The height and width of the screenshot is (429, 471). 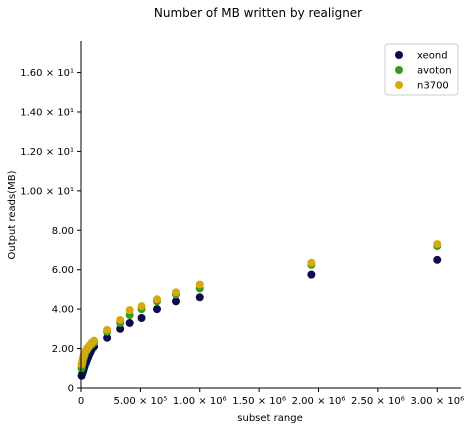 I want to click on y-tick-label: 1.00 × 10¹, so click(x=47, y=191).